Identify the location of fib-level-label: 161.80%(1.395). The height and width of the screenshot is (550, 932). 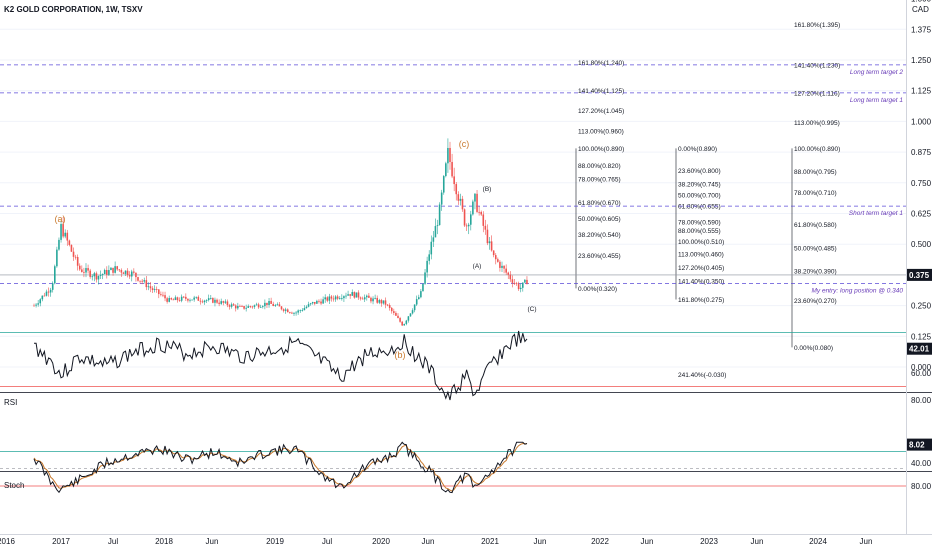
(817, 25).